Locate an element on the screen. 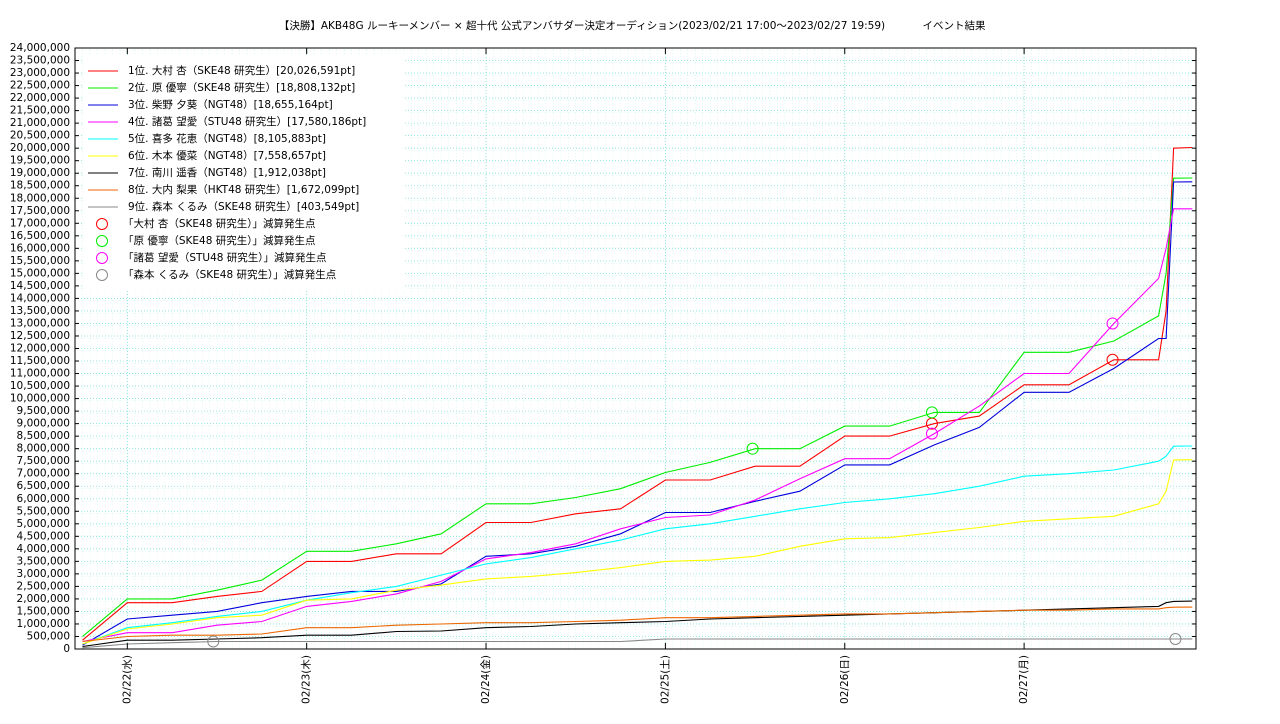 The height and width of the screenshot is (724, 1280). y-tick-label: 7,500,000 is located at coordinates (43, 461).